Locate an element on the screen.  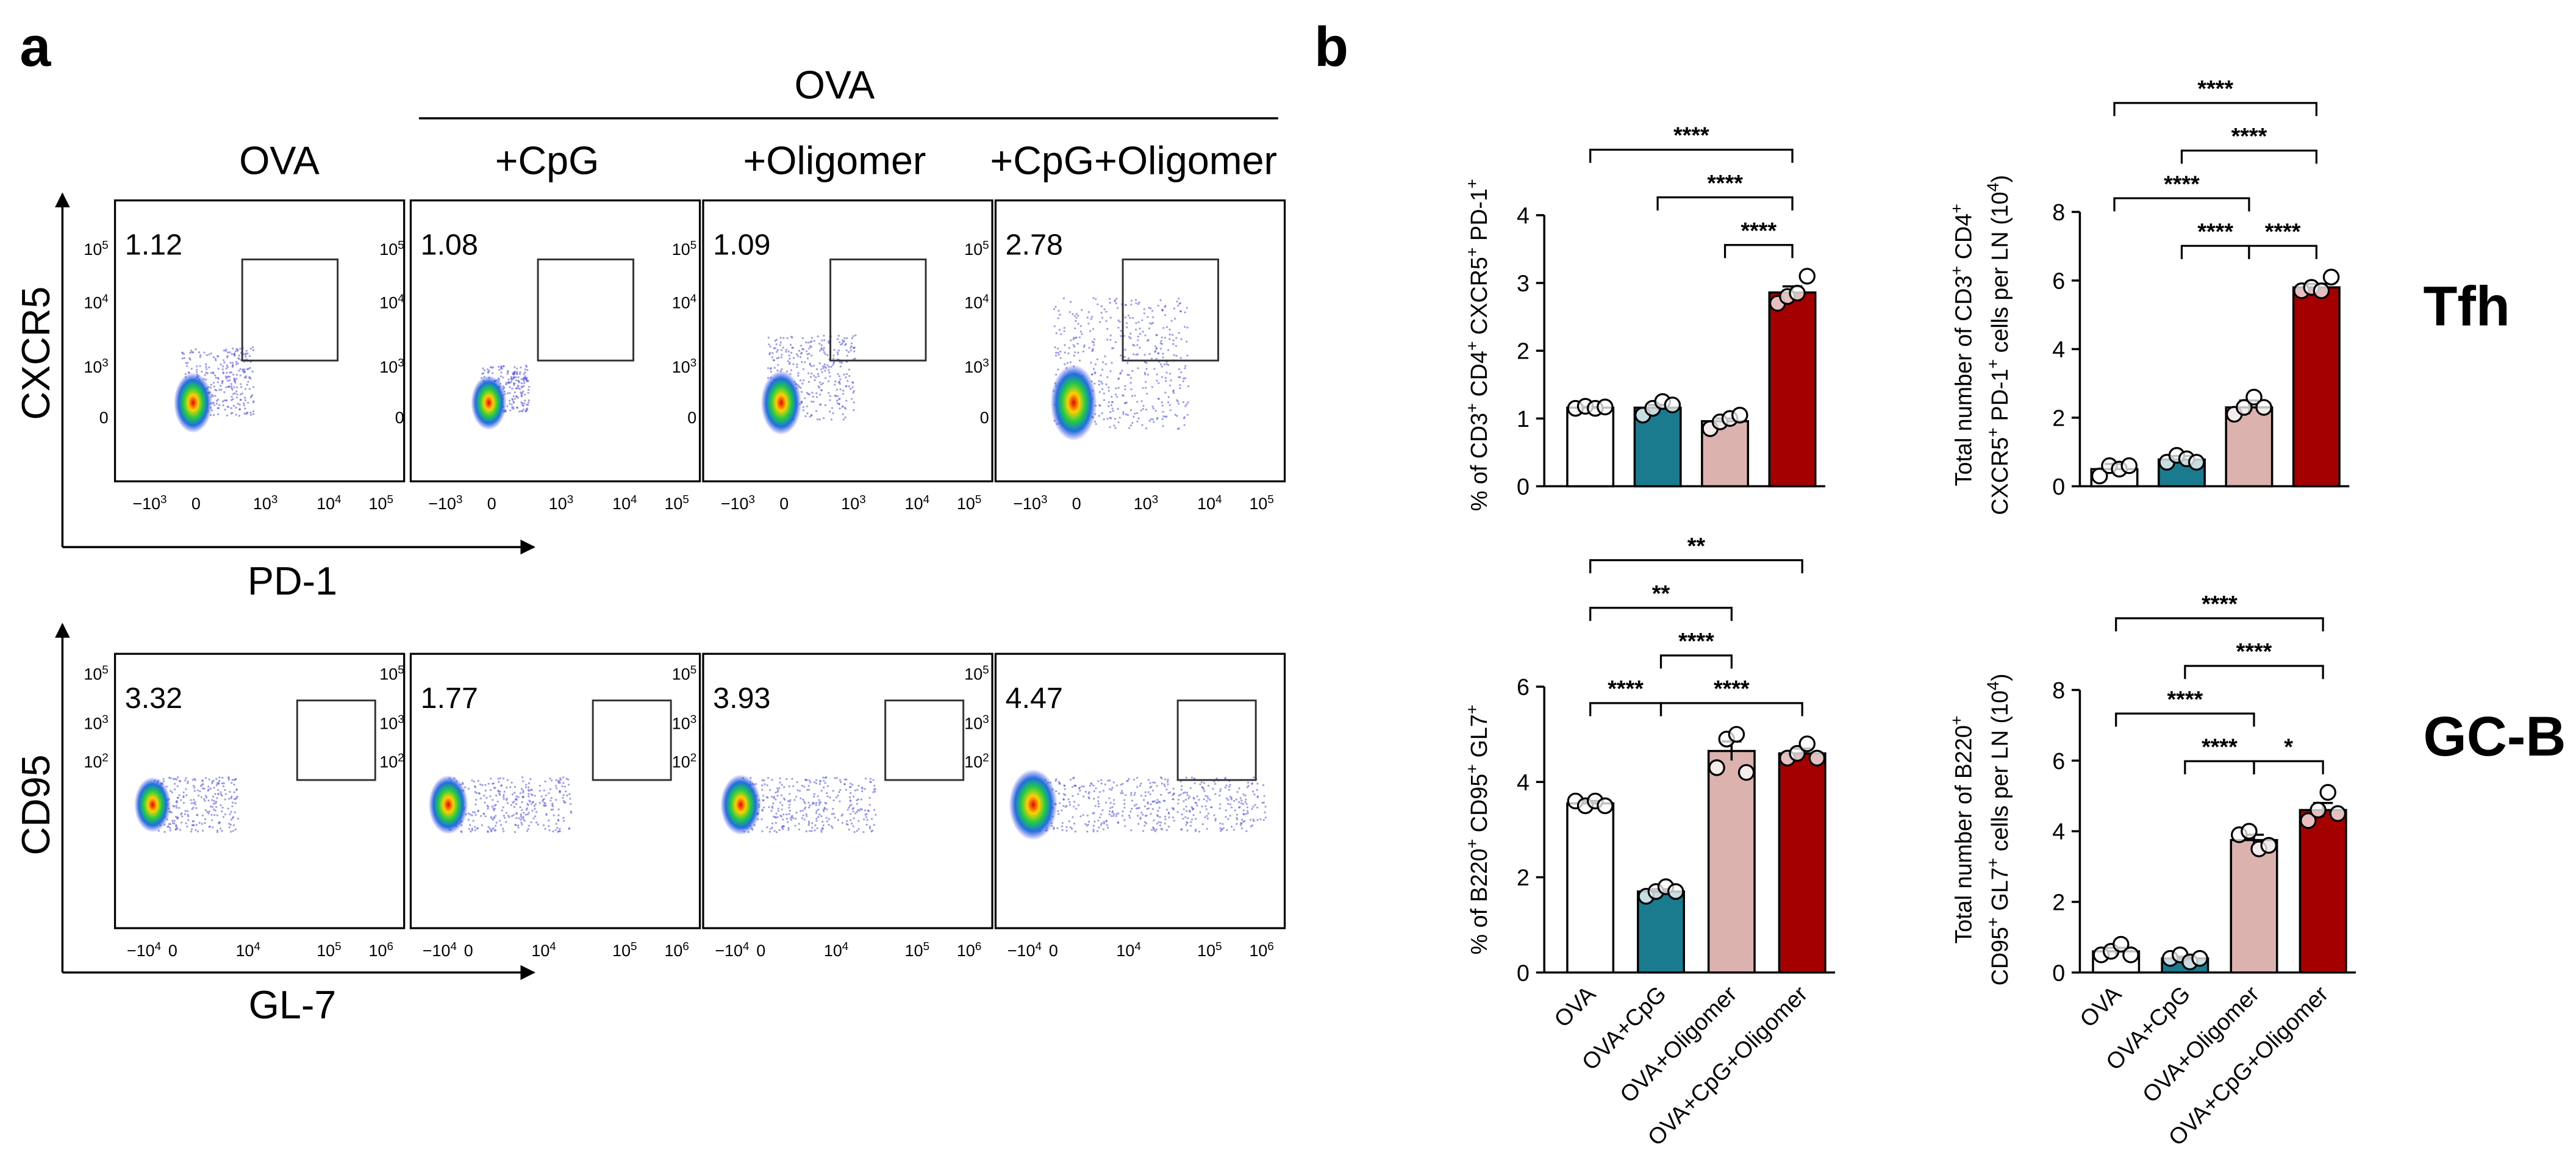
y-axis-label-sup: + is located at coordinates (1472, 769).